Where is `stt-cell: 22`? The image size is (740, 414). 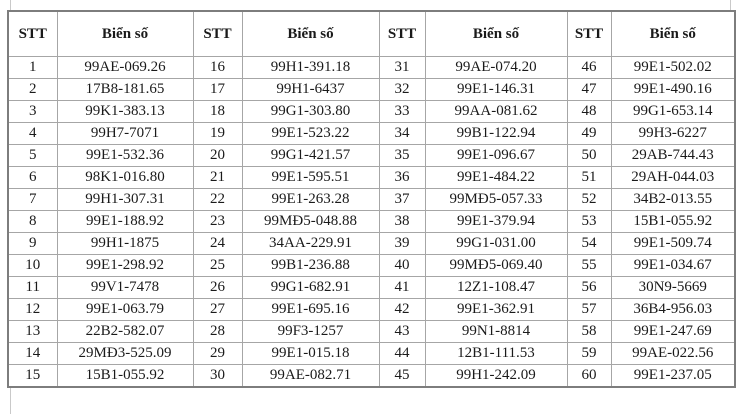
stt-cell: 22 is located at coordinates (217, 199).